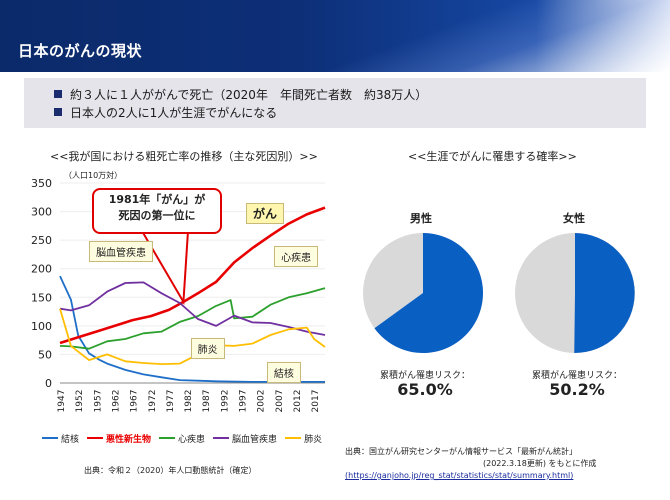 This screenshot has width=670, height=500. Describe the element at coordinates (170, 470) in the screenshot. I see `line-chart-source: 出典：令和２（2020）年人口動態統計（確定）` at that location.